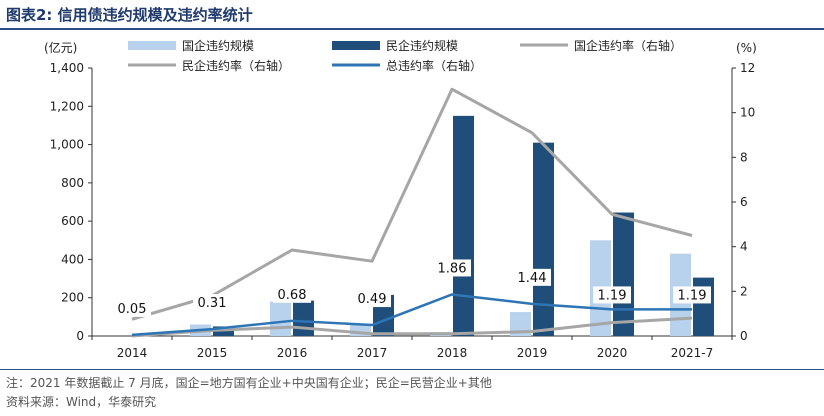 This screenshot has width=824, height=416. I want to click on left-tick-label: 200, so click(72, 298).